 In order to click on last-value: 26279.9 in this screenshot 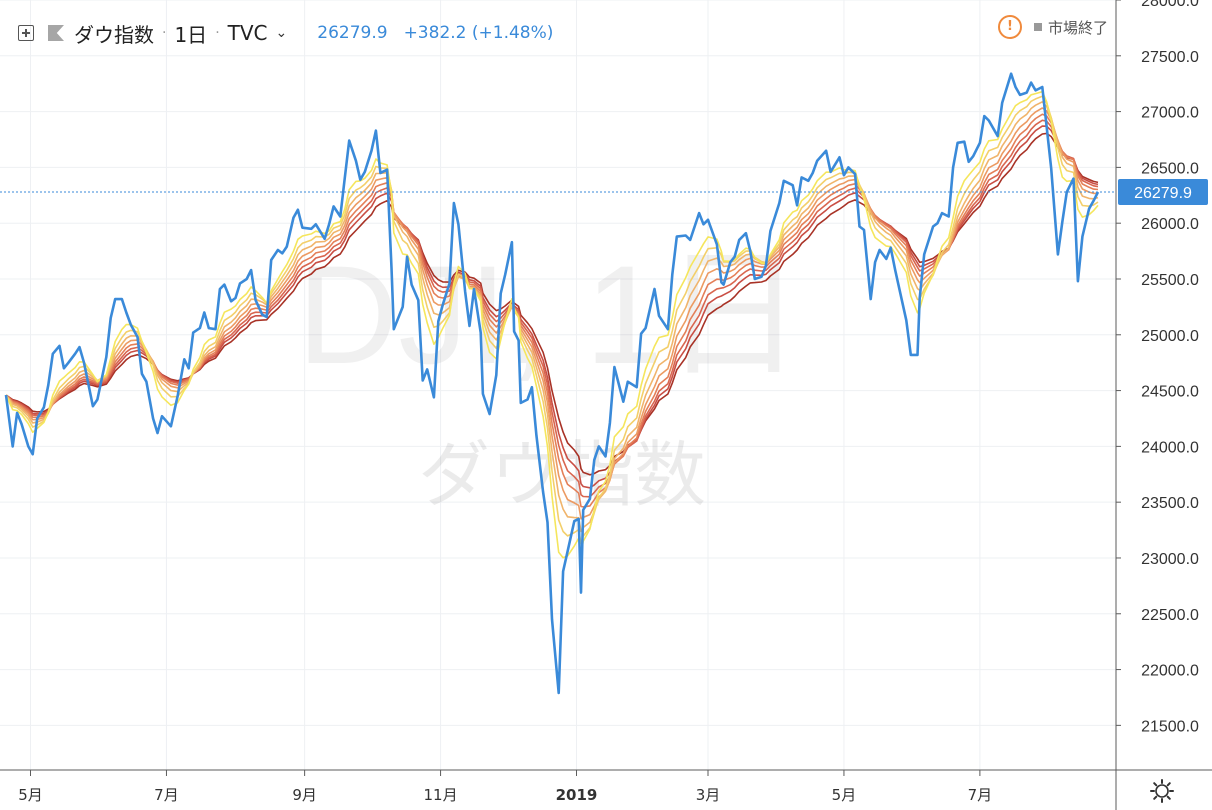, I will do `click(352, 33)`.